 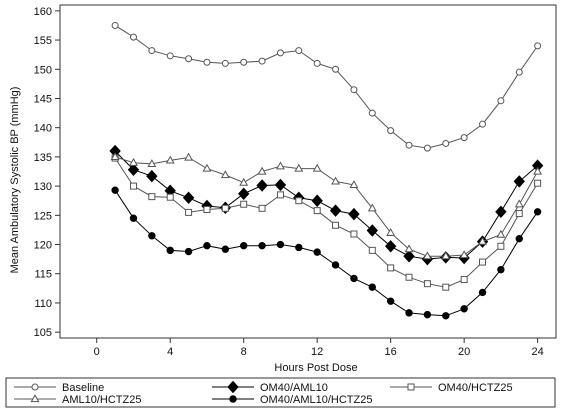 I want to click on y-tick-label: 160, so click(x=43, y=12).